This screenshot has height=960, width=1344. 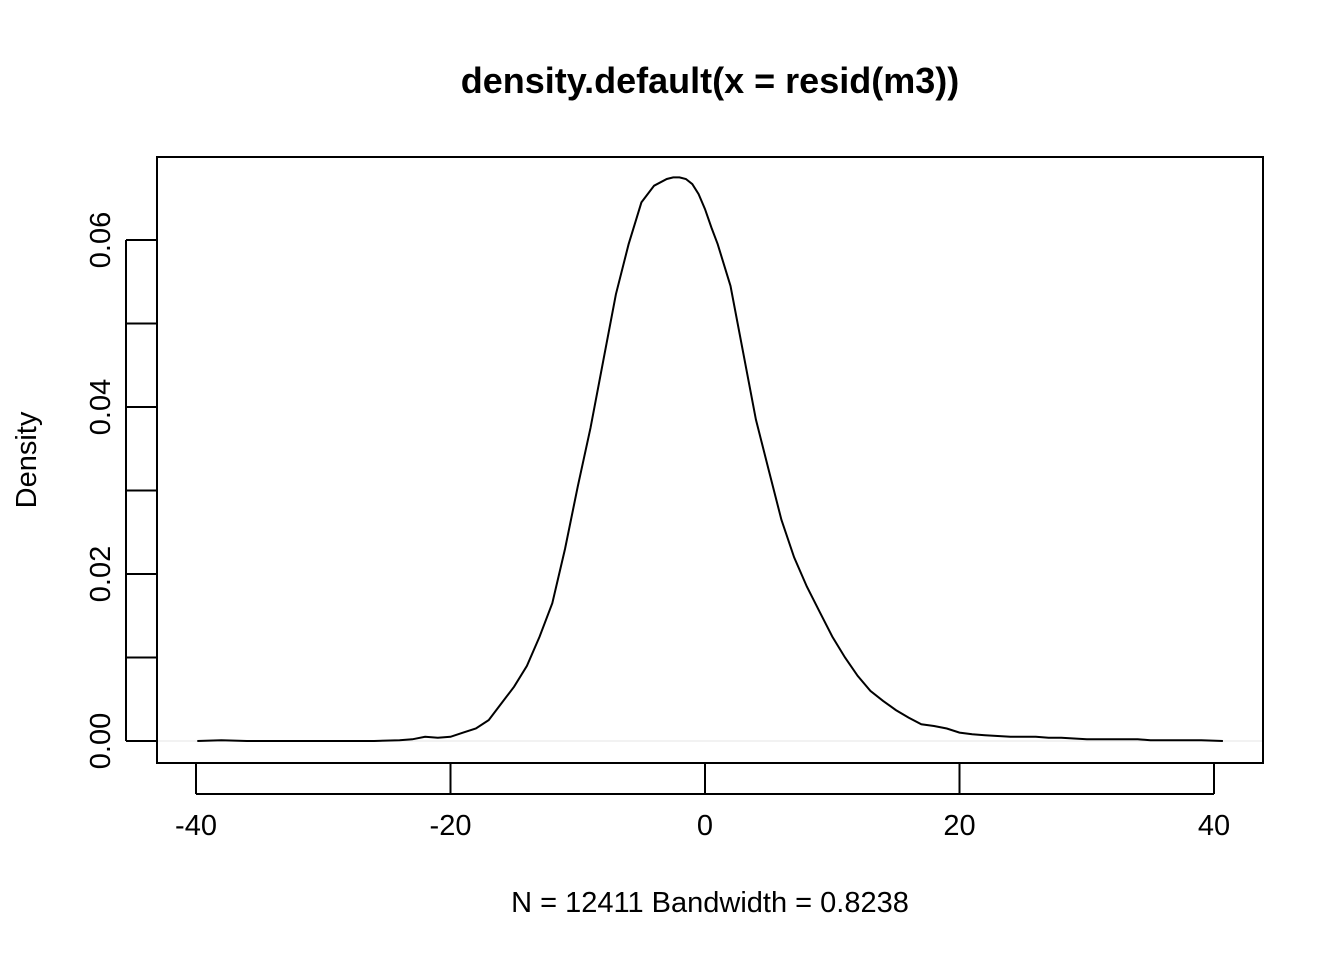 What do you see at coordinates (101, 407) in the screenshot?
I see `y-tick-label: 0.04` at bounding box center [101, 407].